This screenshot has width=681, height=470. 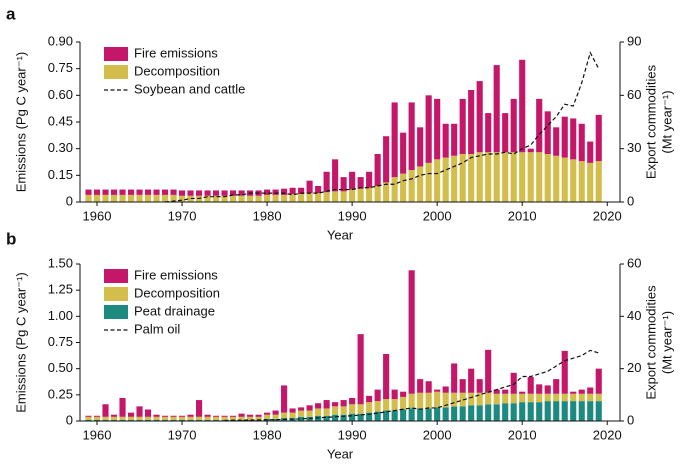 What do you see at coordinates (60, 367) in the screenshot?
I see `y-tick-label: 0.50` at bounding box center [60, 367].